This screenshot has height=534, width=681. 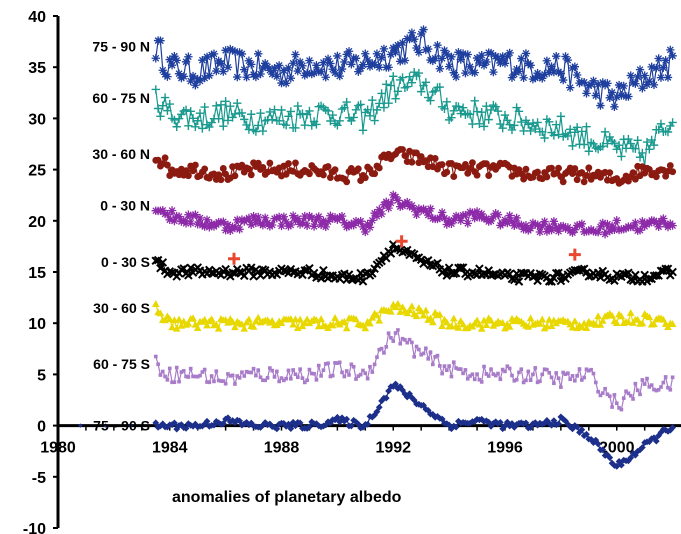 I want to click on event-marker, so click(x=401, y=241).